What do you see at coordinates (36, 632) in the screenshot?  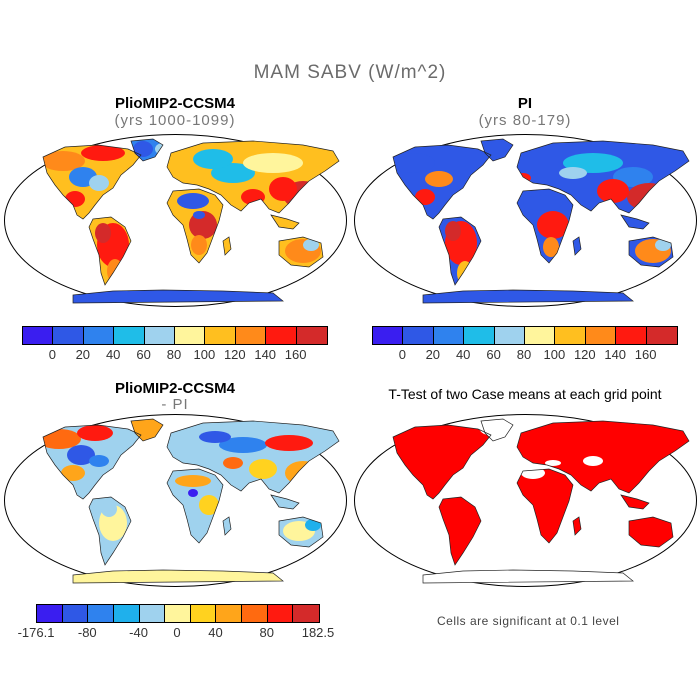 I see `colorbar-tick-label: -176.1` at bounding box center [36, 632].